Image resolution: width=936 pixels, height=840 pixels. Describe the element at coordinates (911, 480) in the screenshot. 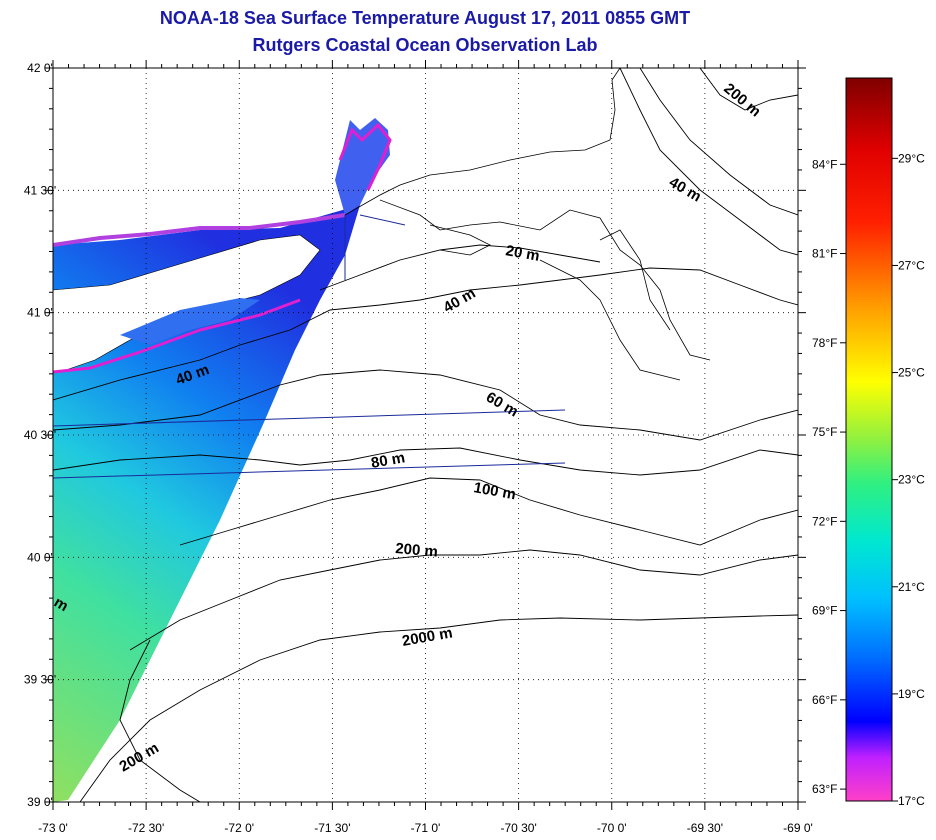

I see `celsius-label: 23°C` at that location.